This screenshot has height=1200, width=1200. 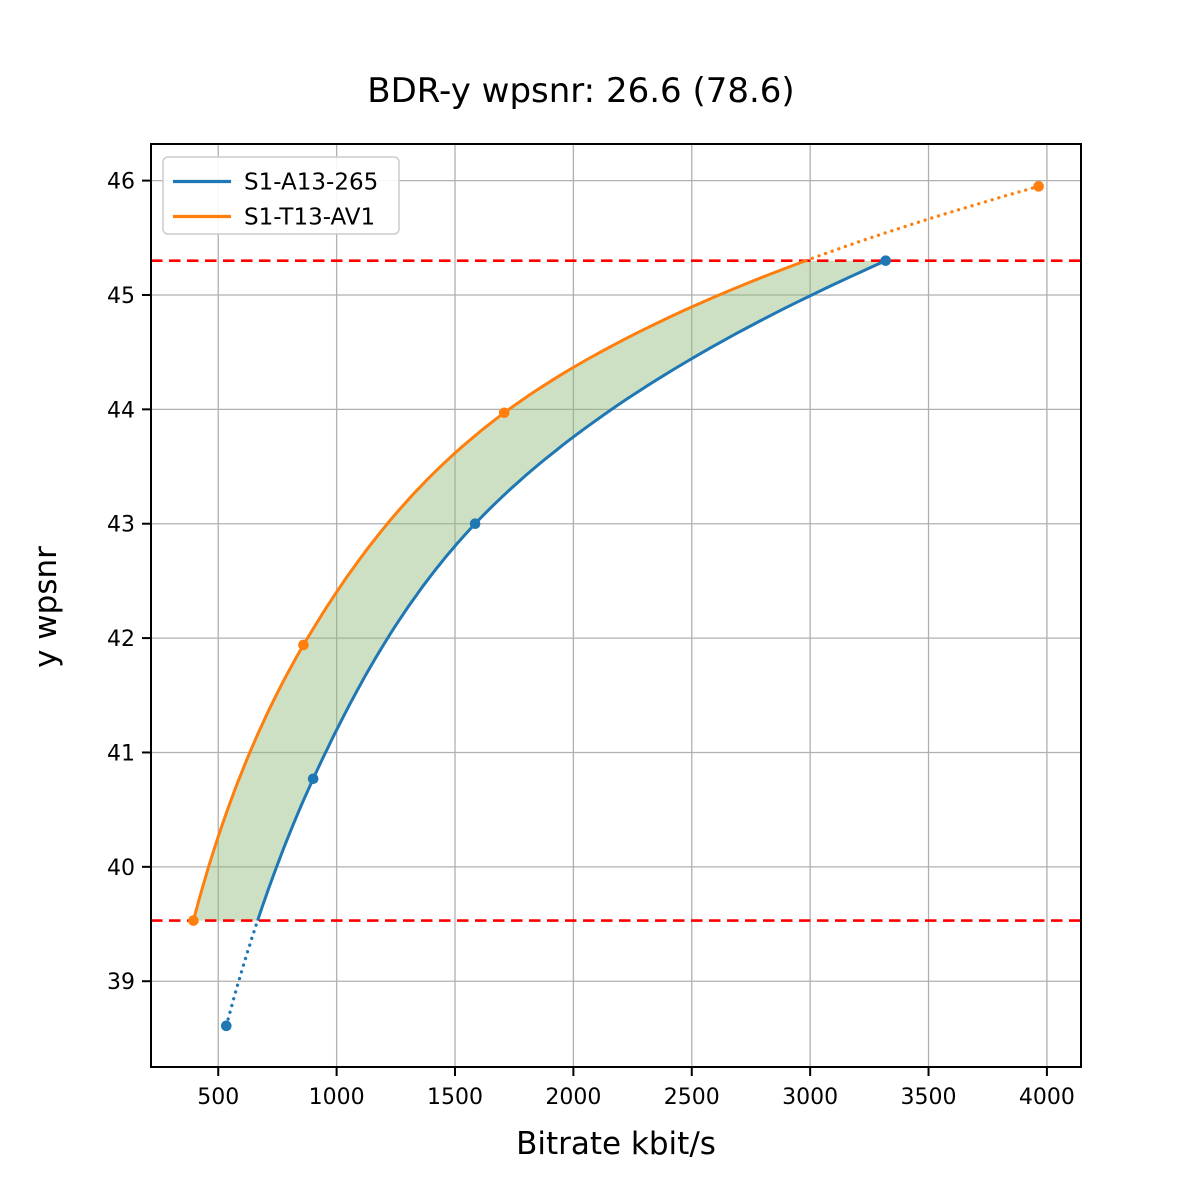 I want to click on y-tick-label: 42, so click(x=121, y=639).